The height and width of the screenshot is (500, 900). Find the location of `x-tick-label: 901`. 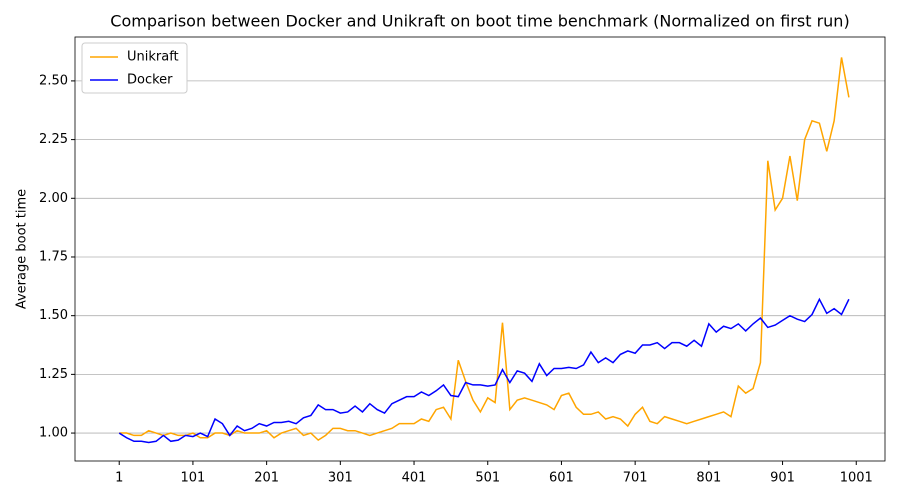

x-tick-label: 901 is located at coordinates (782, 478).